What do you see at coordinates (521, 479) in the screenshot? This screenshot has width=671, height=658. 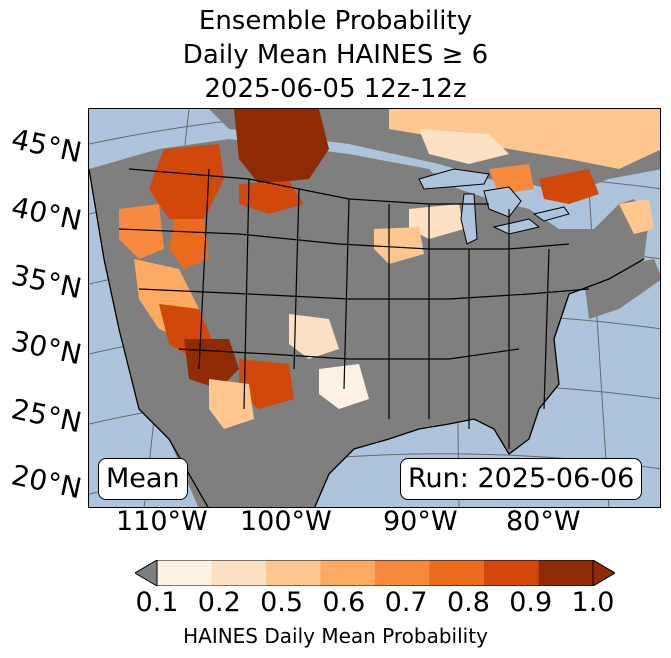 I see `run-label-box: Run: 2025-06-06` at bounding box center [521, 479].